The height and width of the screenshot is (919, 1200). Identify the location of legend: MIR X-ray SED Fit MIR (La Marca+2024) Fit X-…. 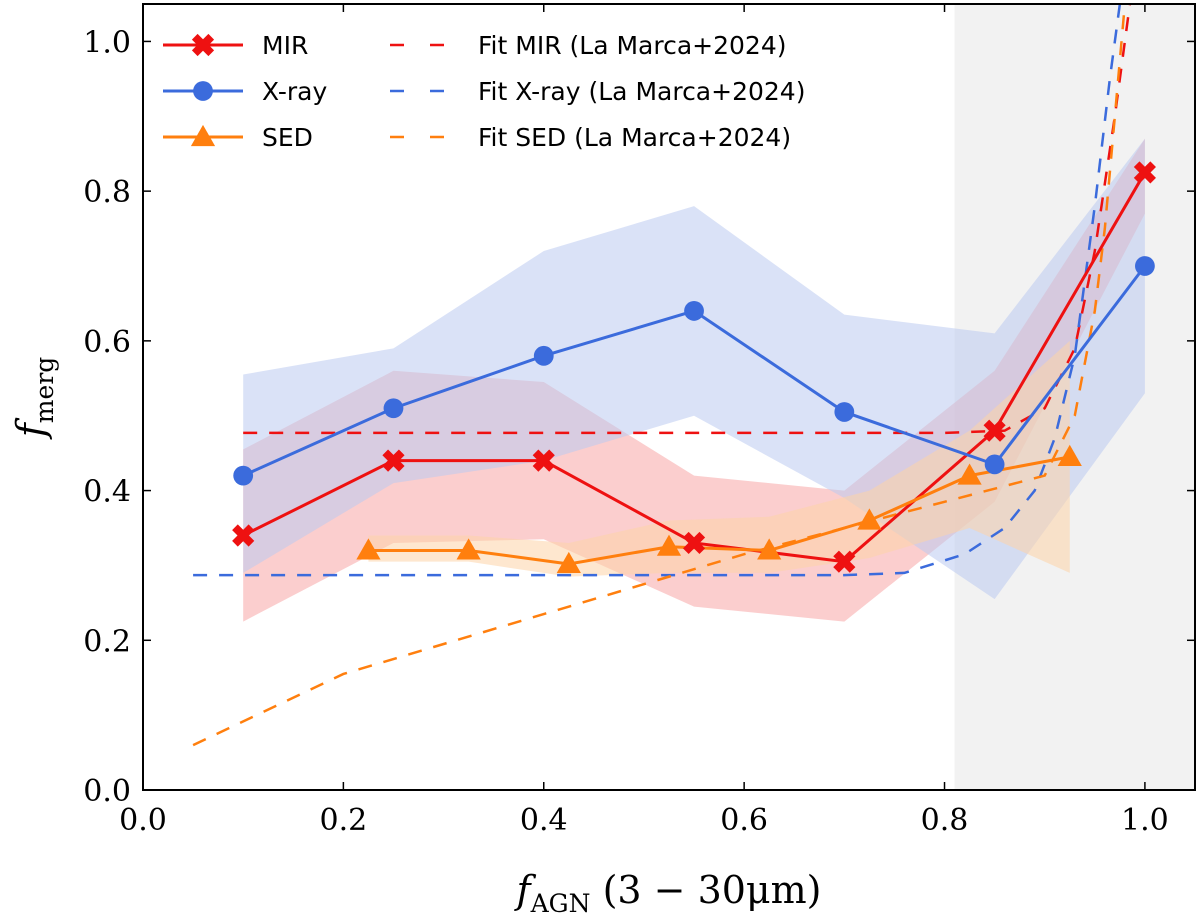
(484, 91).